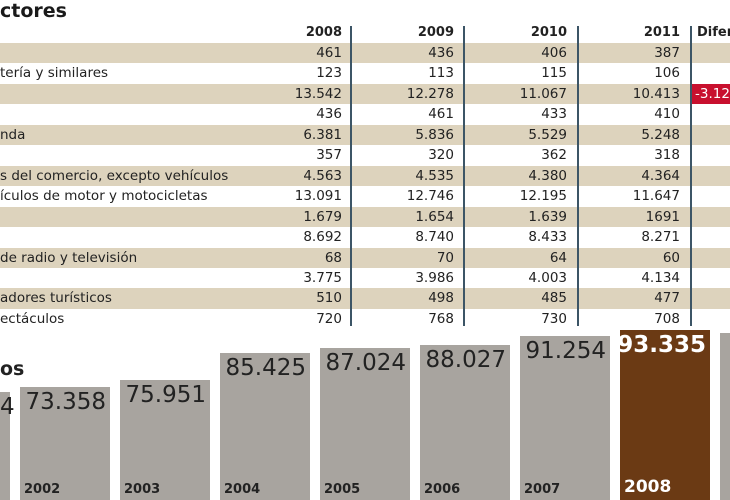 The image size is (730, 500). What do you see at coordinates (713, 32) in the screenshot?
I see `column-header-difer: Difer` at bounding box center [713, 32].